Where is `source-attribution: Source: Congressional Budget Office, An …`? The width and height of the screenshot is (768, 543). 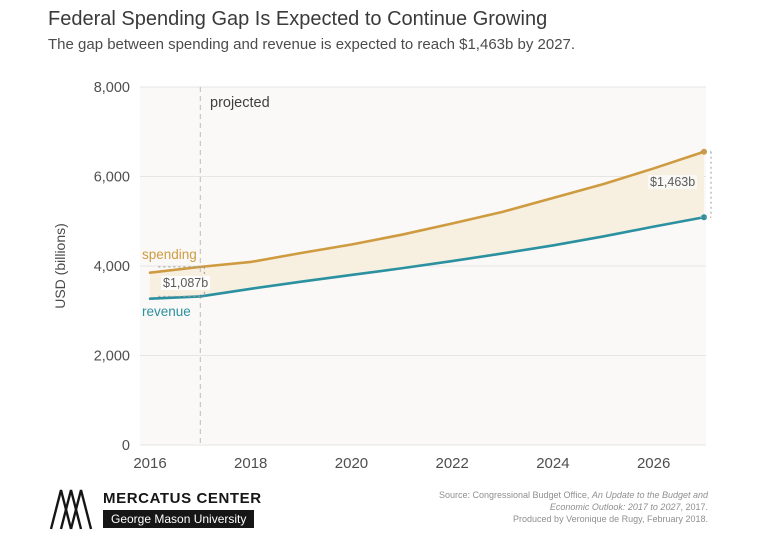
source-attribution: Source: Congressional Budget Office, An … is located at coordinates (573, 507).